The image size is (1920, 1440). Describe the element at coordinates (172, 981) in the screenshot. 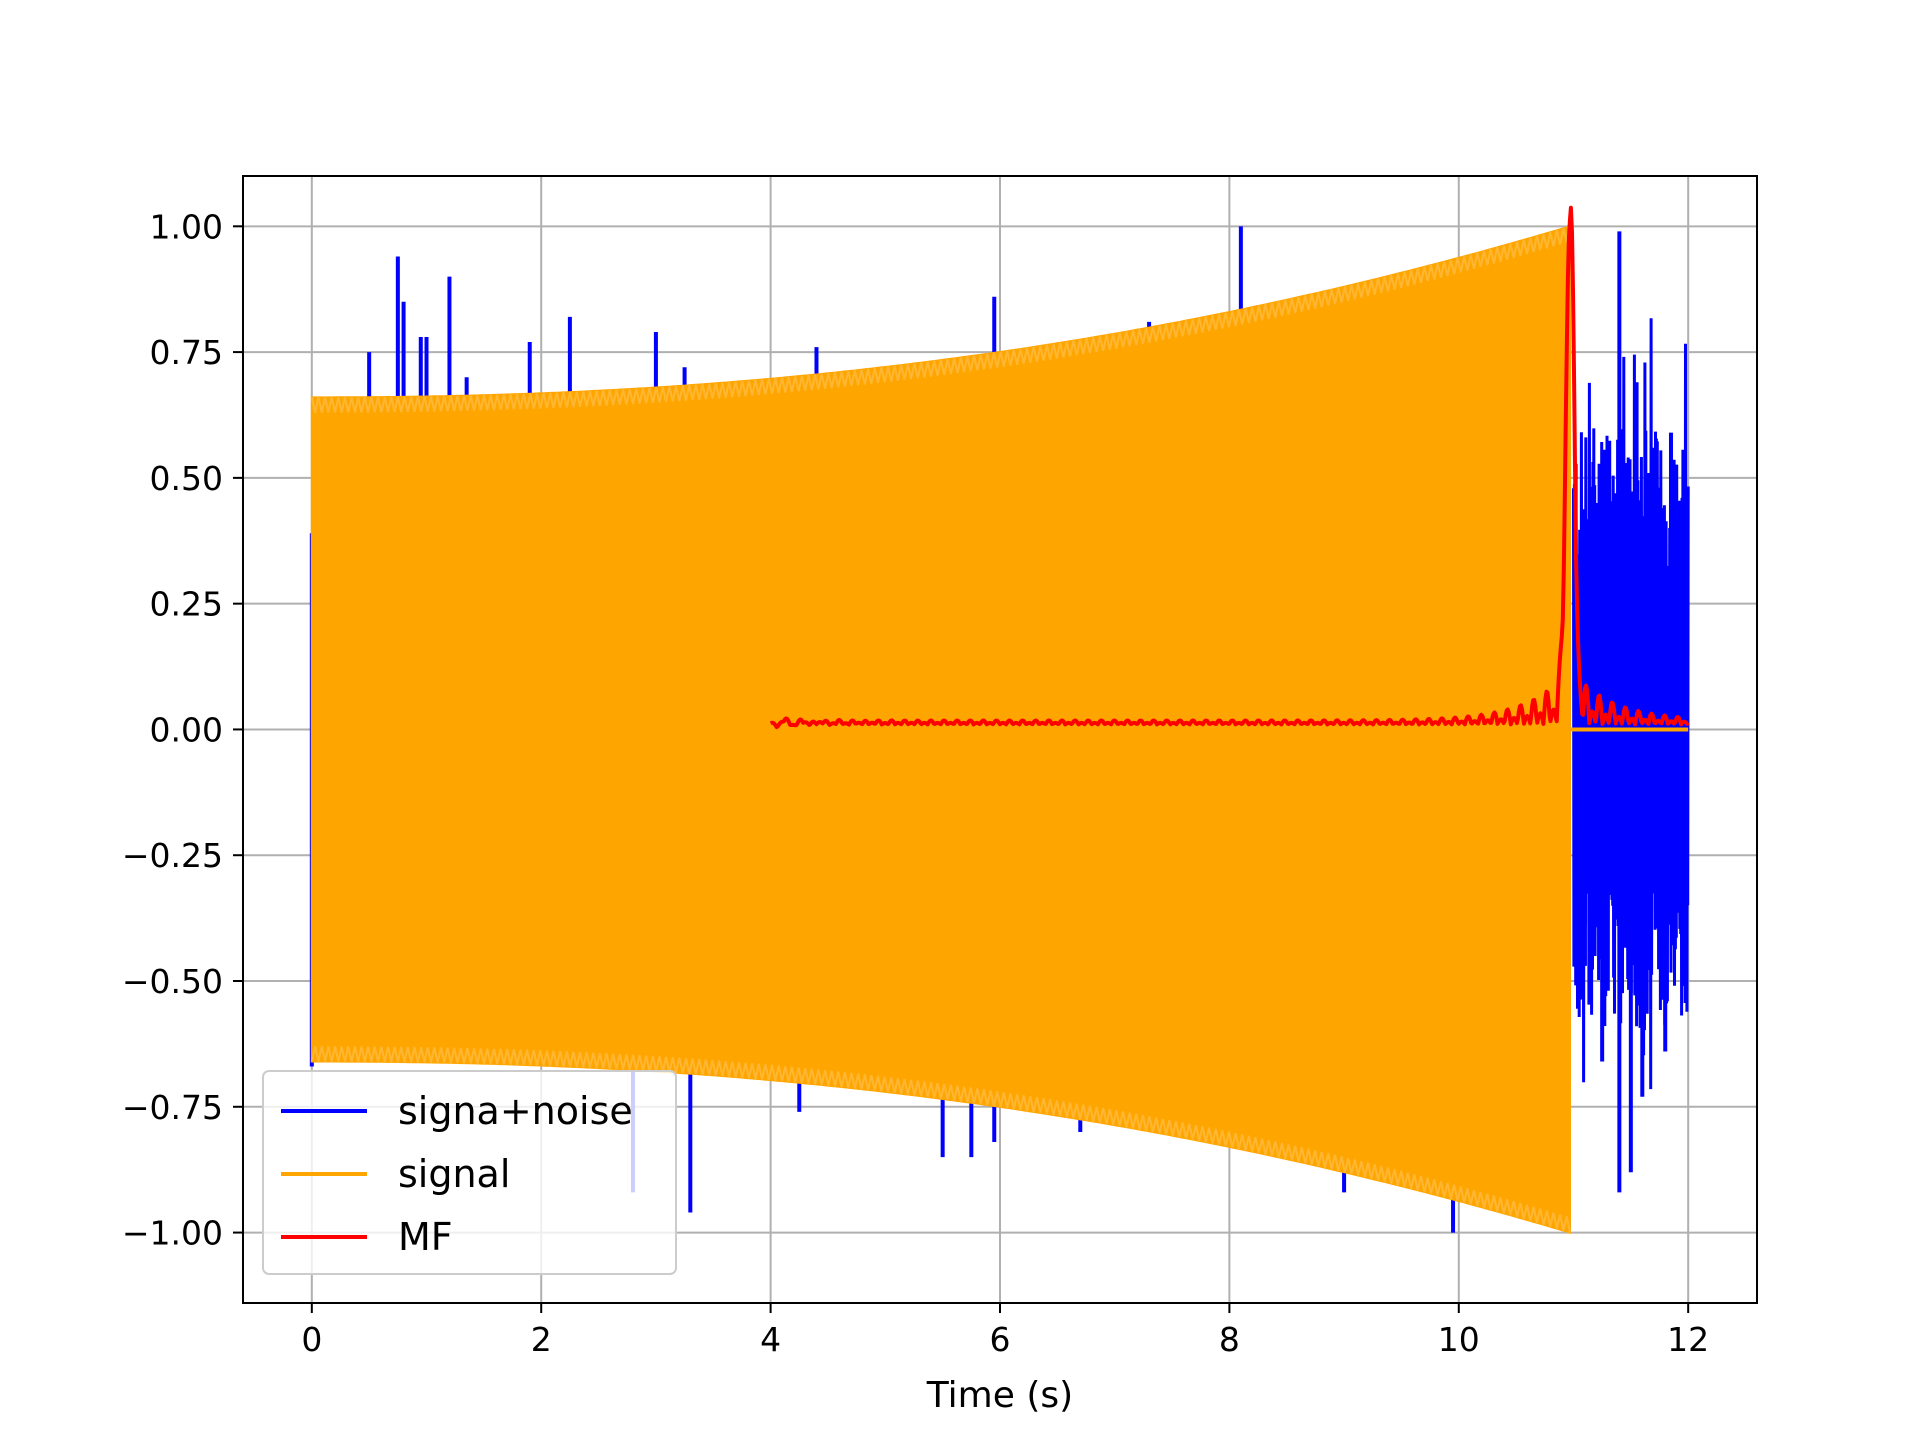

I see `y-tick-label: −0.50` at that location.